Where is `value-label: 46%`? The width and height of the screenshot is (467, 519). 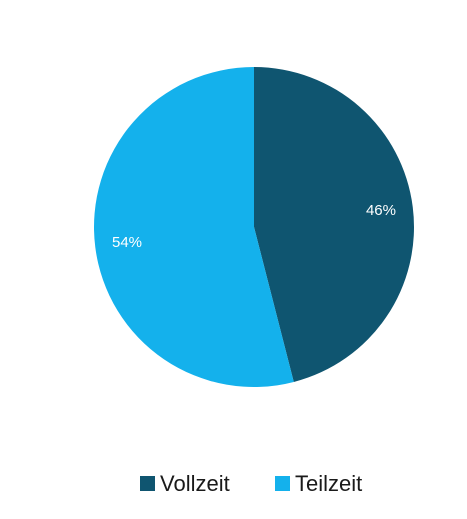
value-label: 46% is located at coordinates (381, 210).